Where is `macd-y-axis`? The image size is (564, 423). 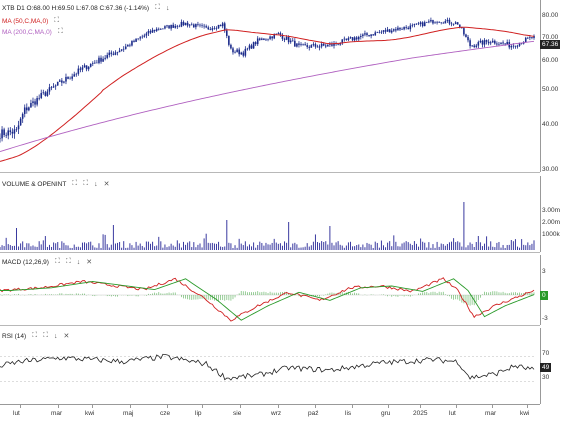
macd-y-axis is located at coordinates (552, 290).